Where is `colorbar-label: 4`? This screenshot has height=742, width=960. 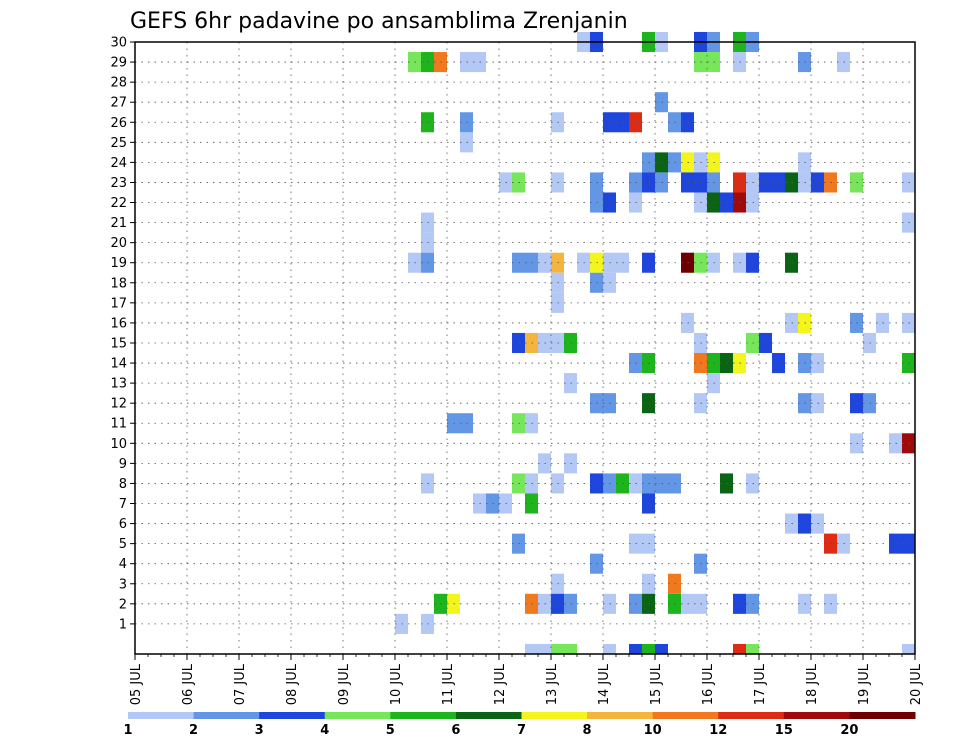 colorbar-label: 4 is located at coordinates (324, 730).